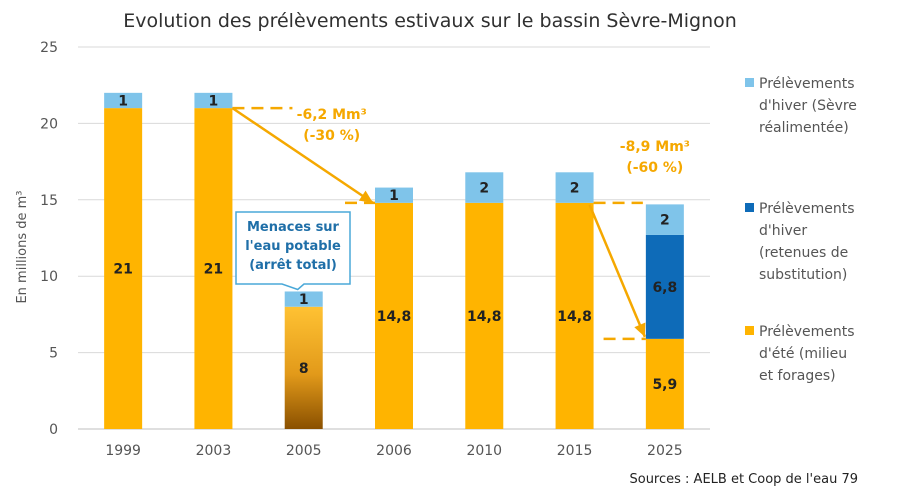  What do you see at coordinates (22, 246) in the screenshot?
I see `y-axis-label: En millions de m³` at bounding box center [22, 246].